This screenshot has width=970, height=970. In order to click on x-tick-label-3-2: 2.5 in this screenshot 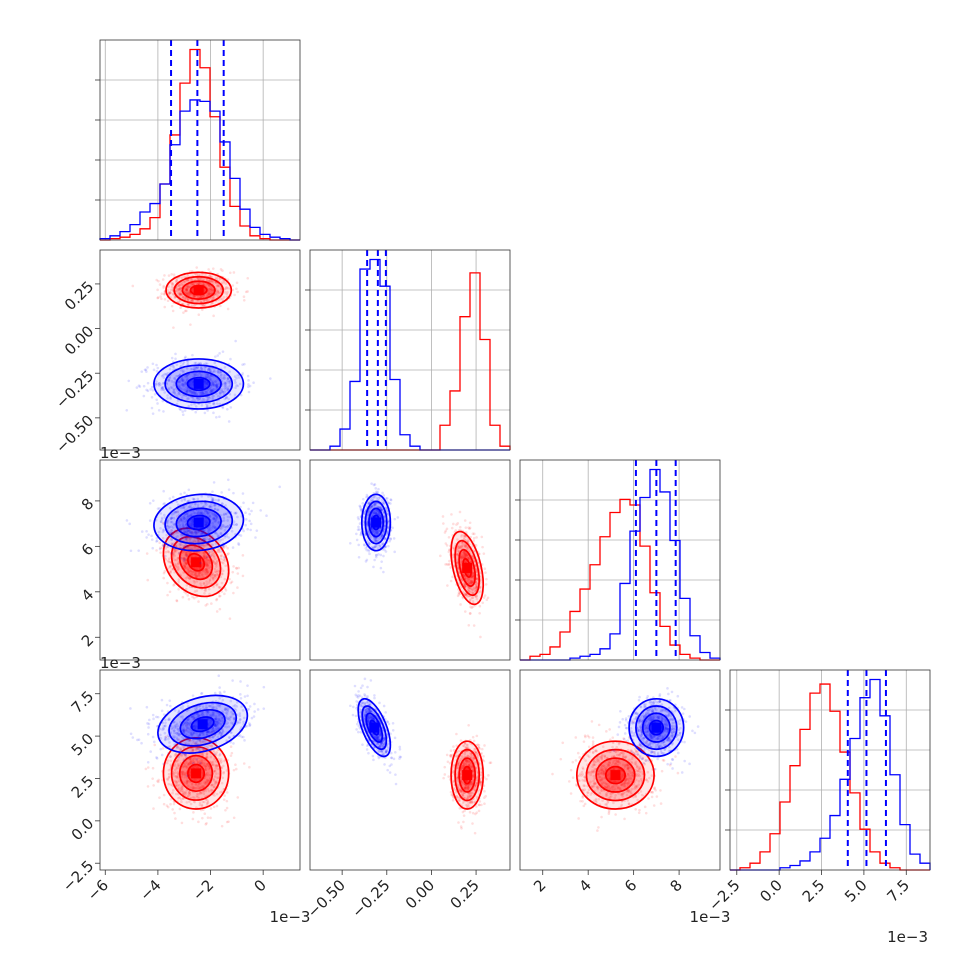, I will do `click(814, 891)`.